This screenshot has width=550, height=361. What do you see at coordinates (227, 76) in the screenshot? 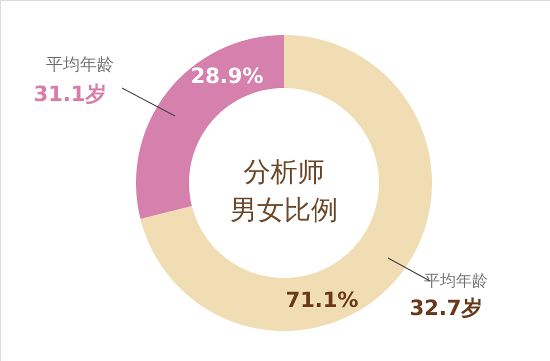
I see `data-label: 28.9%` at bounding box center [227, 76].